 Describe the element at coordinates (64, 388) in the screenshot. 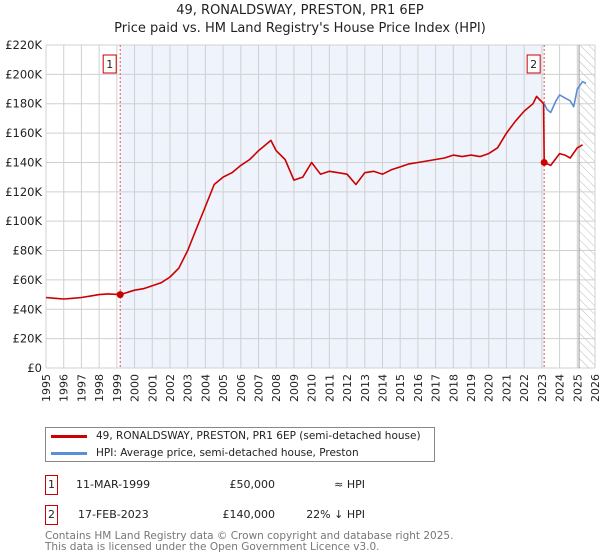

I see `x-tick-label: 1996` at that location.